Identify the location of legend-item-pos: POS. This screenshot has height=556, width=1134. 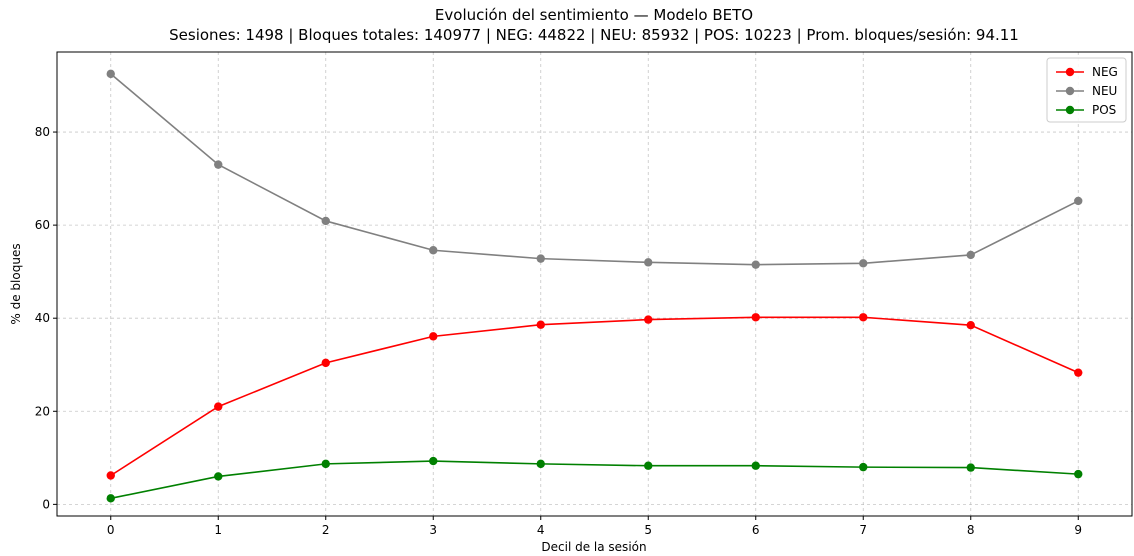
(1086, 110).